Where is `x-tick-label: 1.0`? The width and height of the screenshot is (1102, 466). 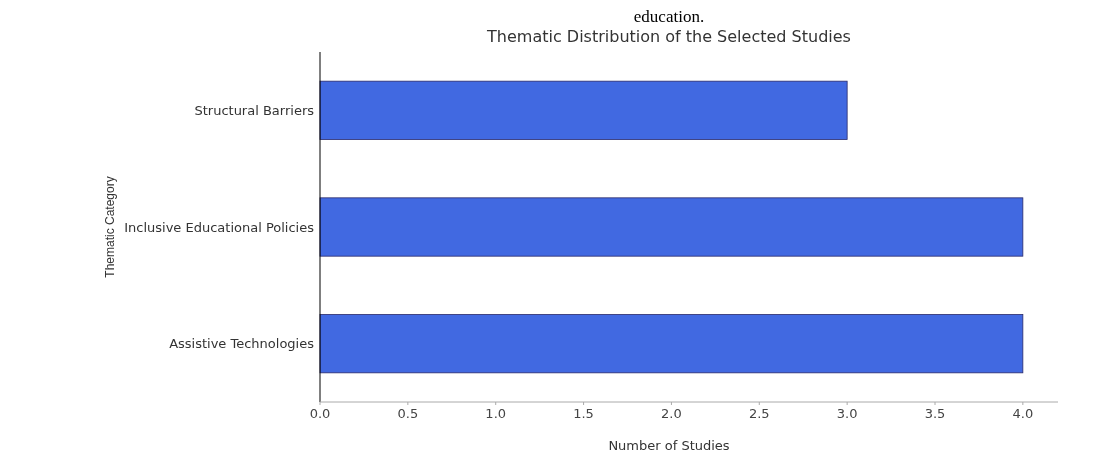 x-tick-label: 1.0 is located at coordinates (496, 413).